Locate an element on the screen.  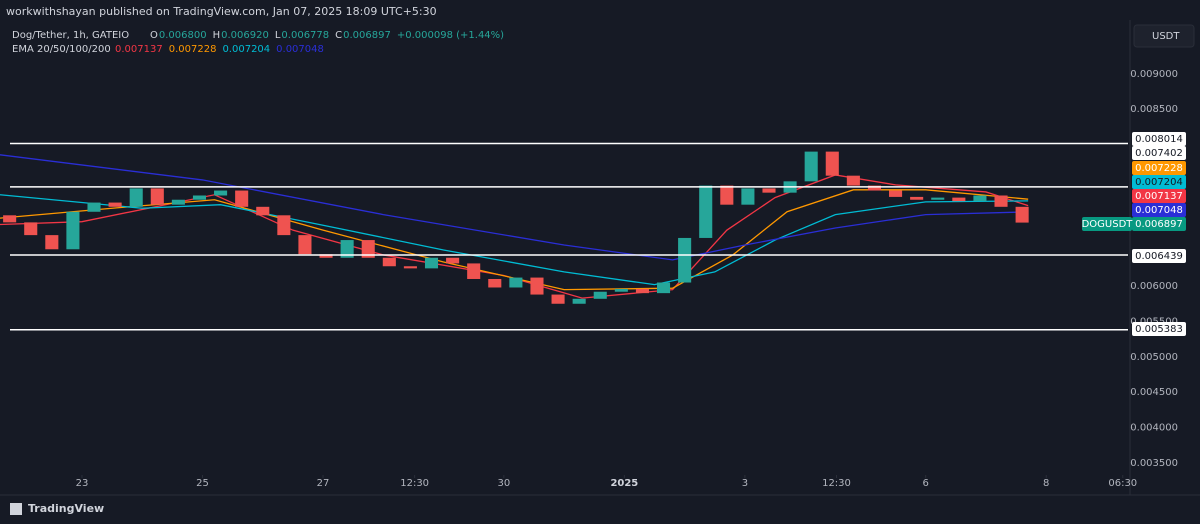
price-tag-label: 0.005383 is located at coordinates (1159, 329).